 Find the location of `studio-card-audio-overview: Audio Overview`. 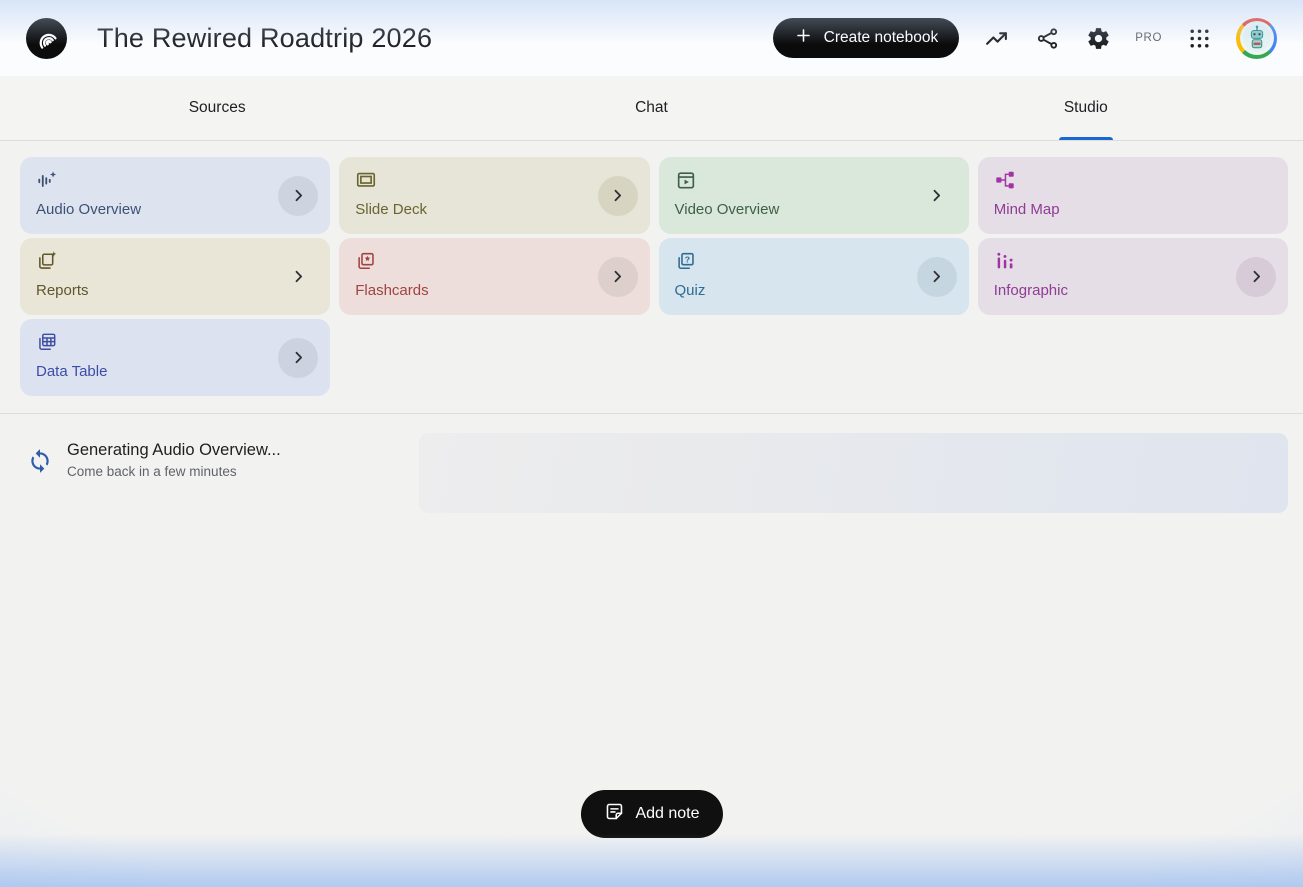

studio-card-audio-overview: Audio Overview is located at coordinates (175, 195).